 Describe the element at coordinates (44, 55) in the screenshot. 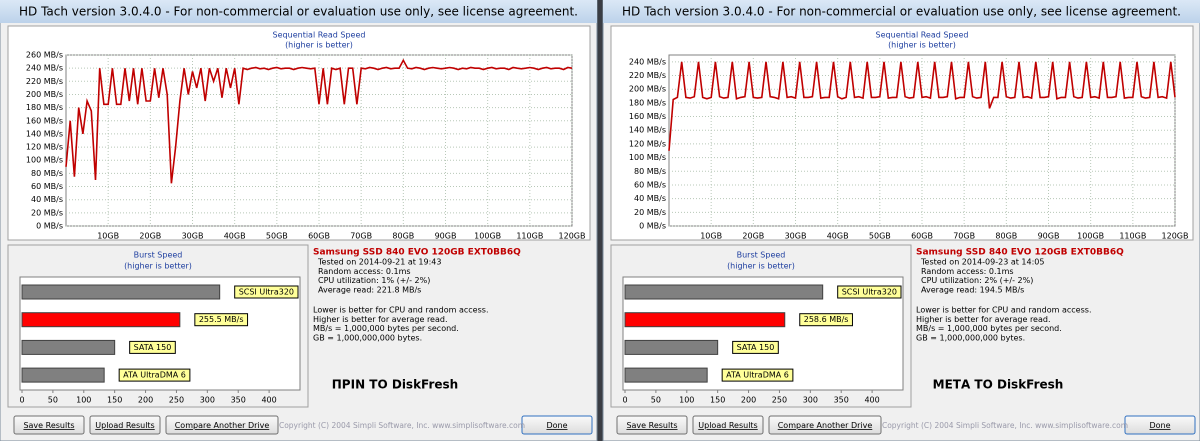

I see `y-tick-label: 260 MB/s` at that location.